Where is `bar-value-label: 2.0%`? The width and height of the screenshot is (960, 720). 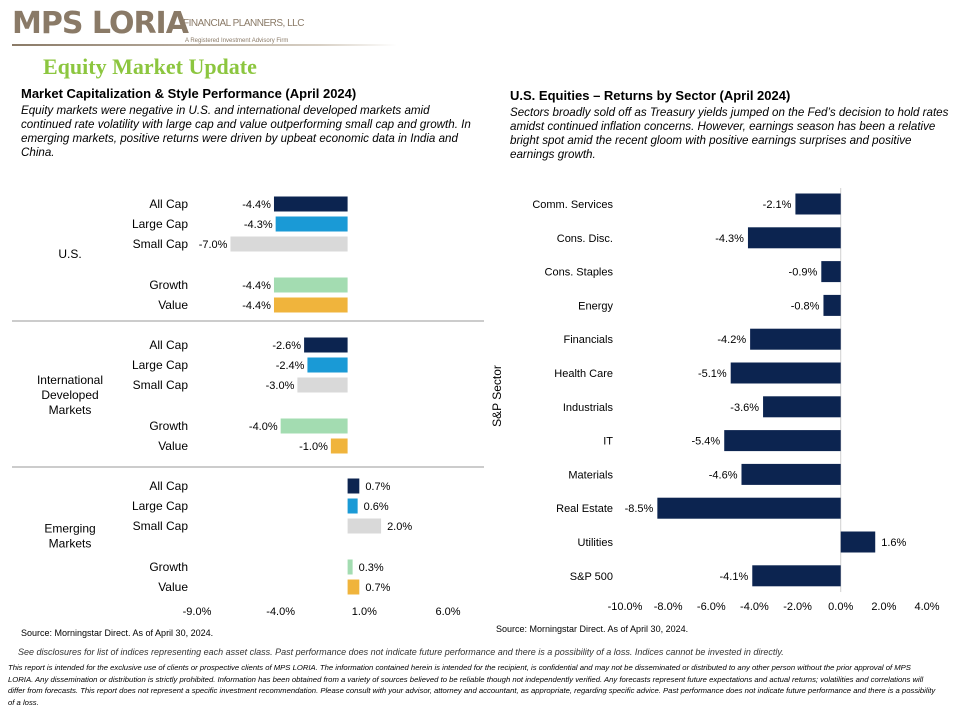
bar-value-label: 2.0% is located at coordinates (399, 527).